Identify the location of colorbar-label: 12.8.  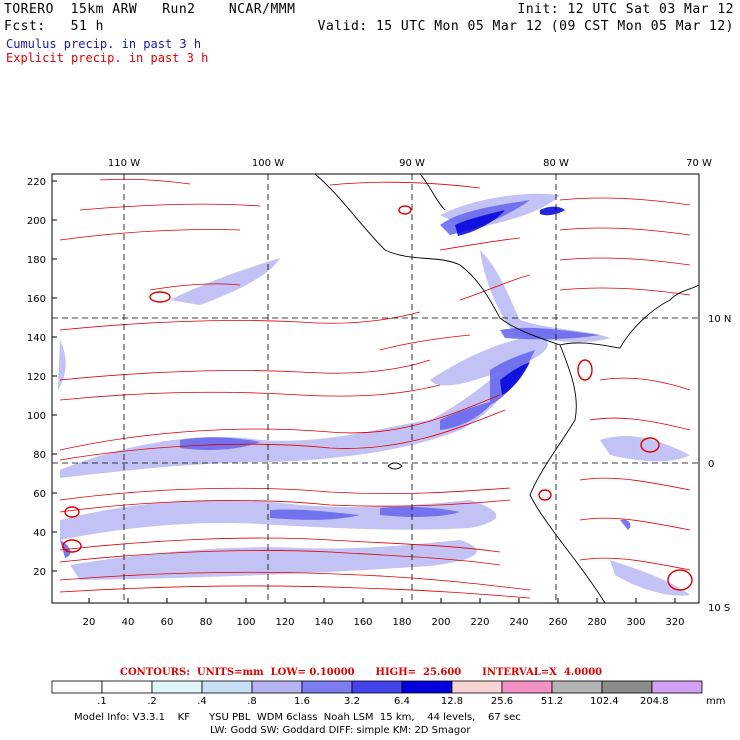
(452, 701).